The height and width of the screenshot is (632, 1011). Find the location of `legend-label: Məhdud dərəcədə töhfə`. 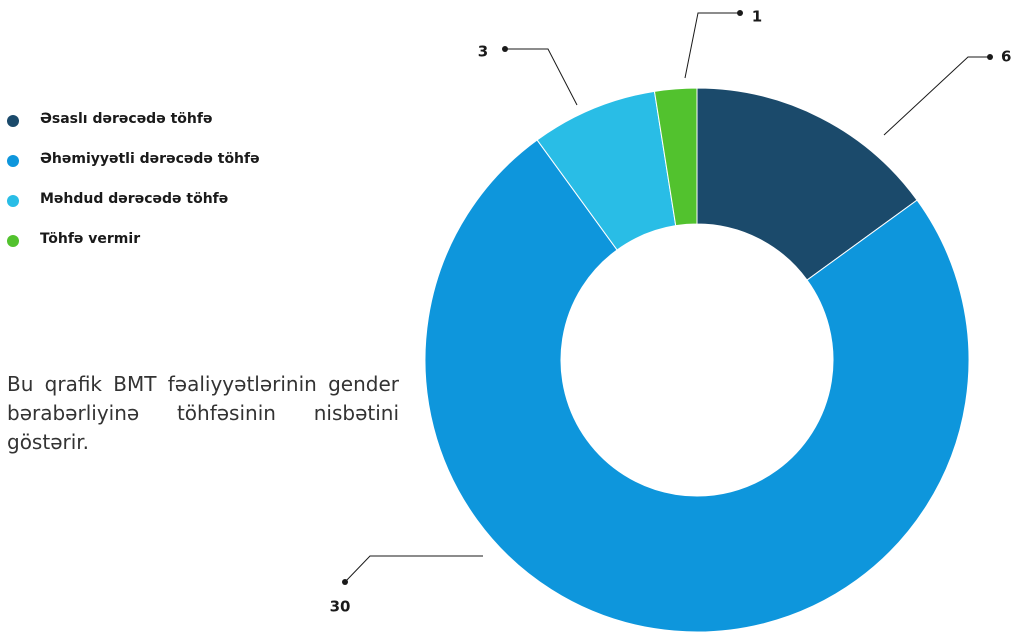

legend-label: Məhdud dərəcədə töhfə is located at coordinates (134, 199).